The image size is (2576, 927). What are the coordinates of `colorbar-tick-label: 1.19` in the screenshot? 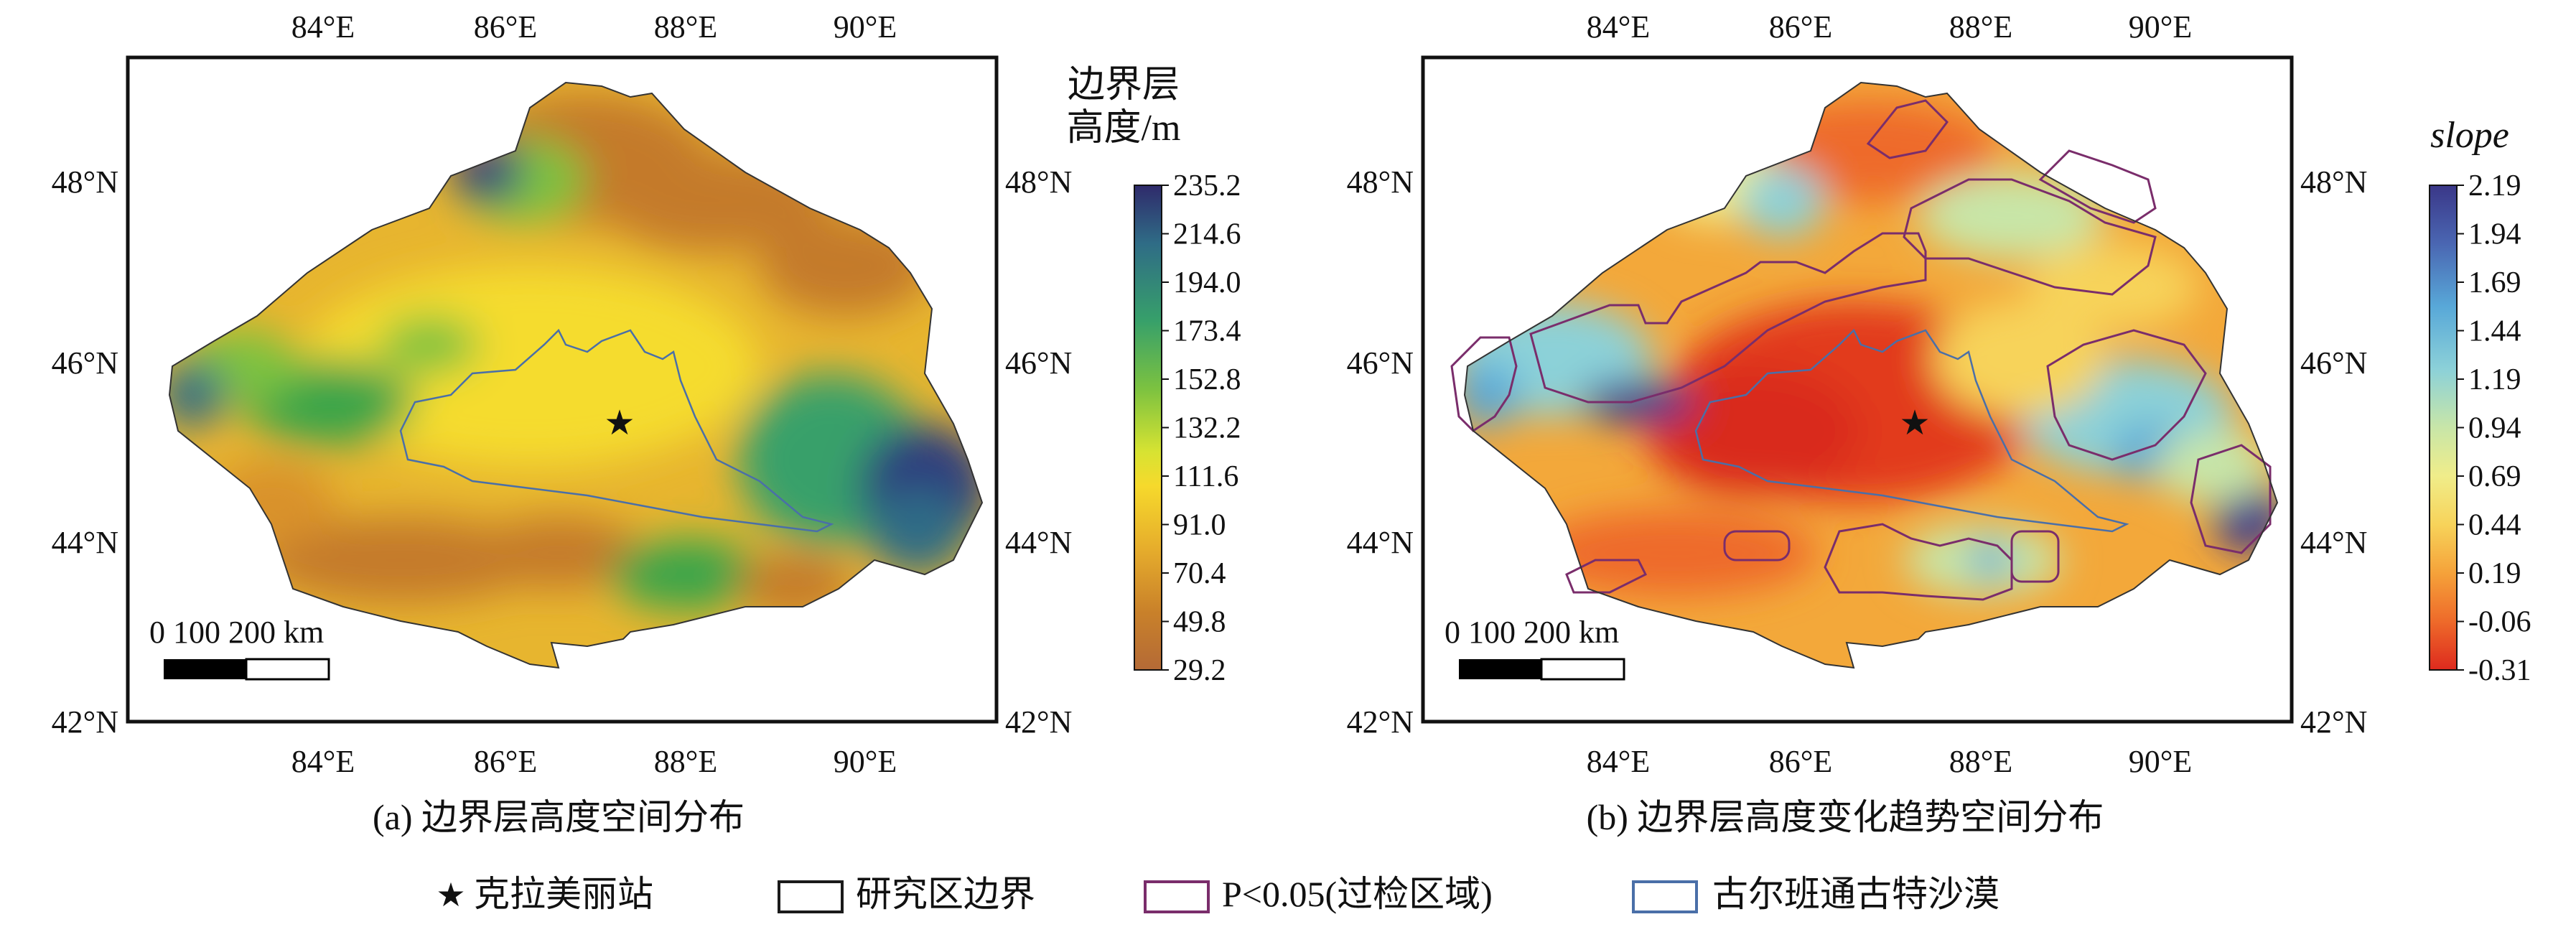 It's located at (2494, 379).